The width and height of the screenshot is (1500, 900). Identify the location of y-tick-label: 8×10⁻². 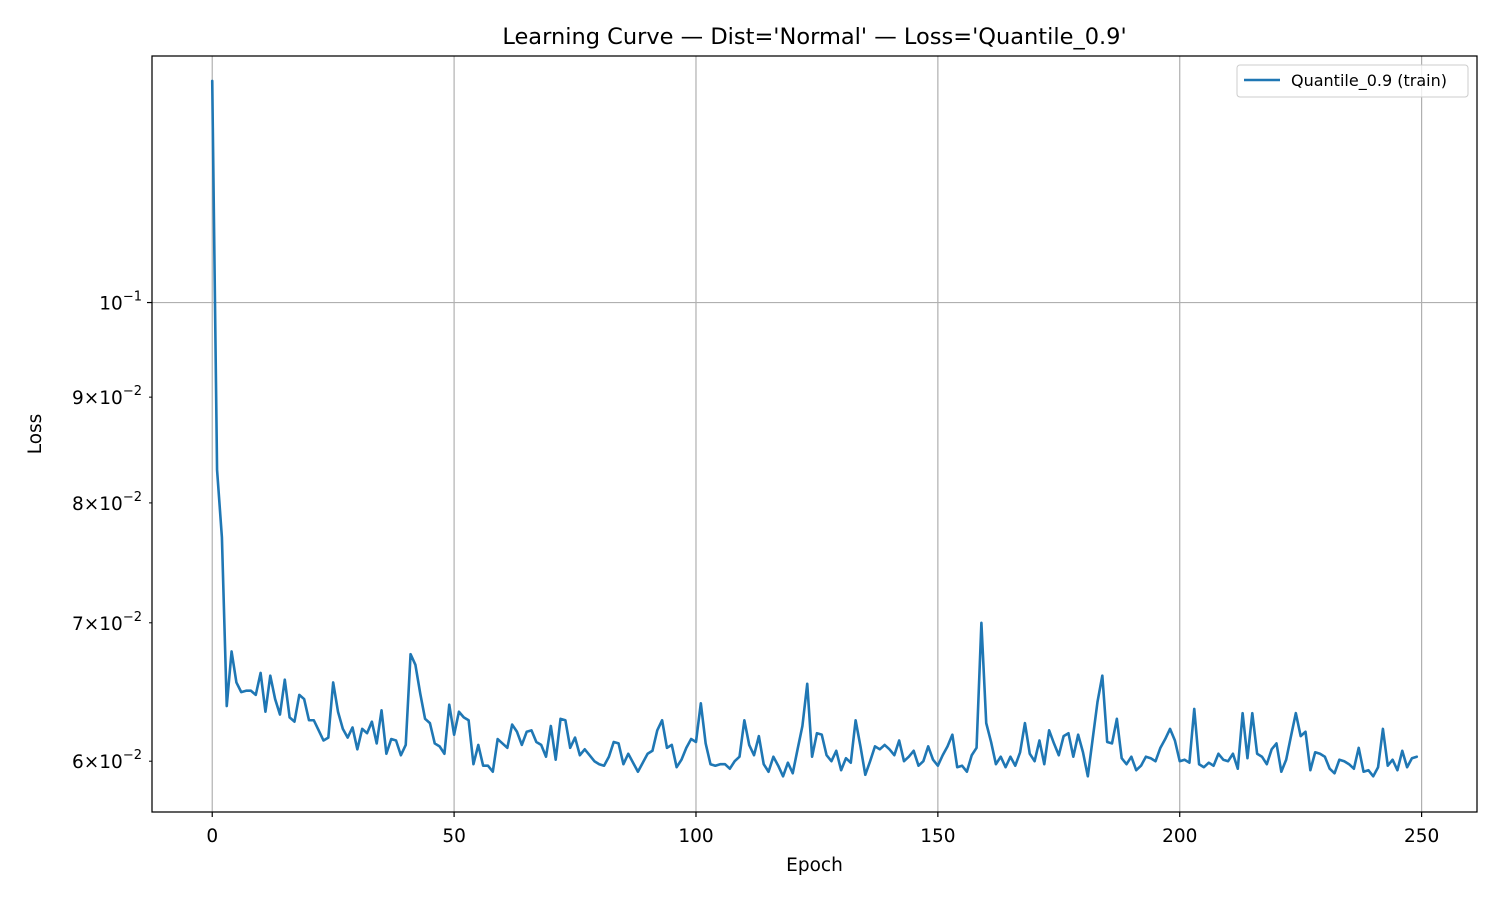
(107, 502).